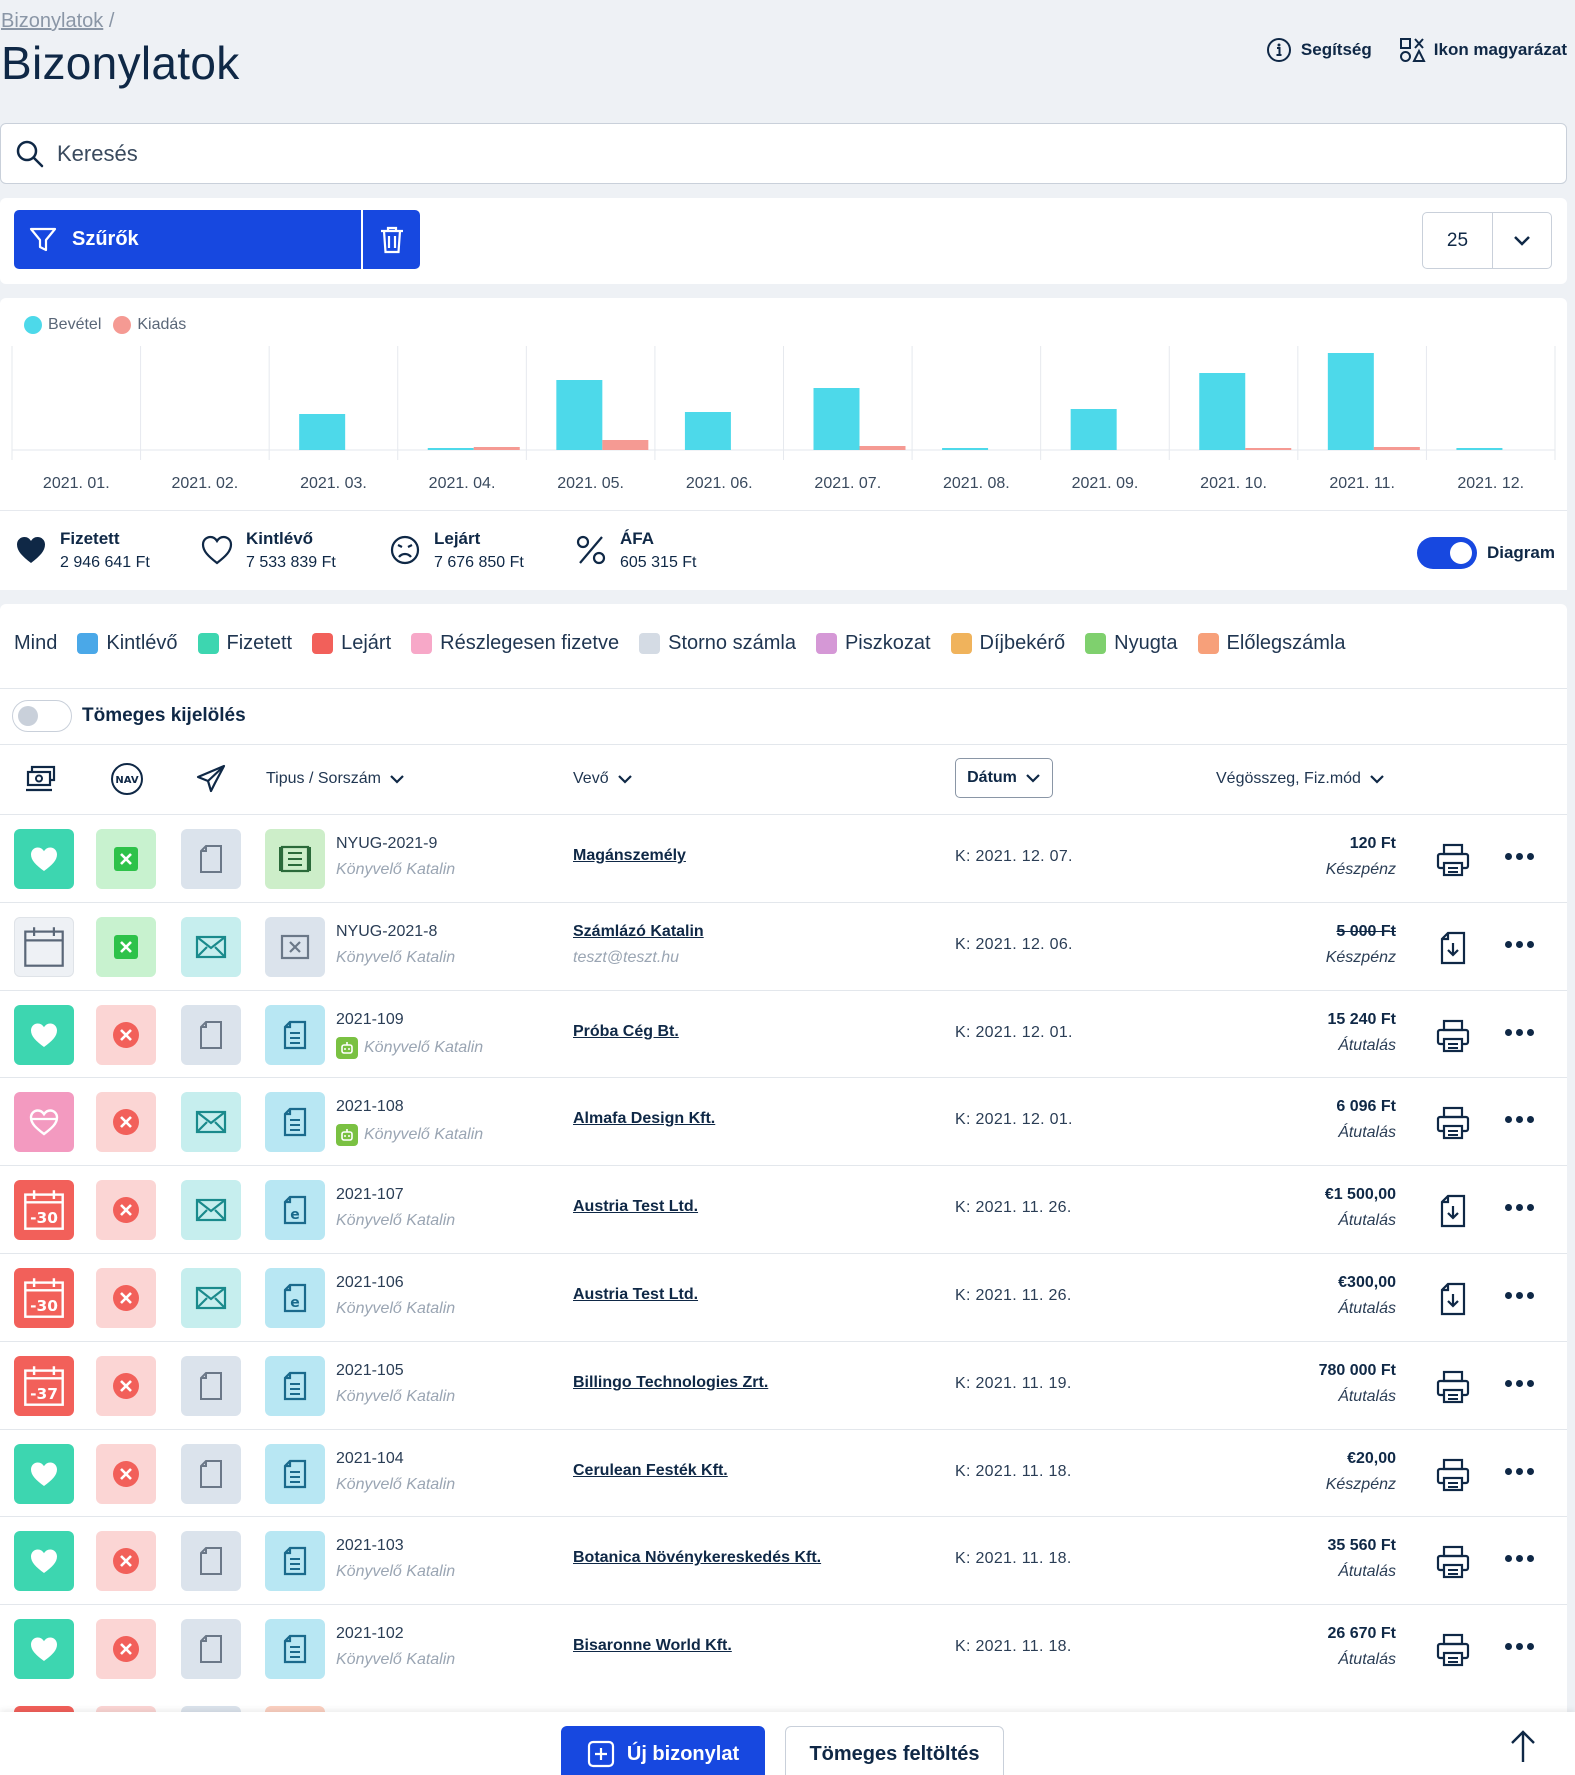 This screenshot has width=1575, height=1775. I want to click on status-filter-6: Piszkozat, so click(873, 643).